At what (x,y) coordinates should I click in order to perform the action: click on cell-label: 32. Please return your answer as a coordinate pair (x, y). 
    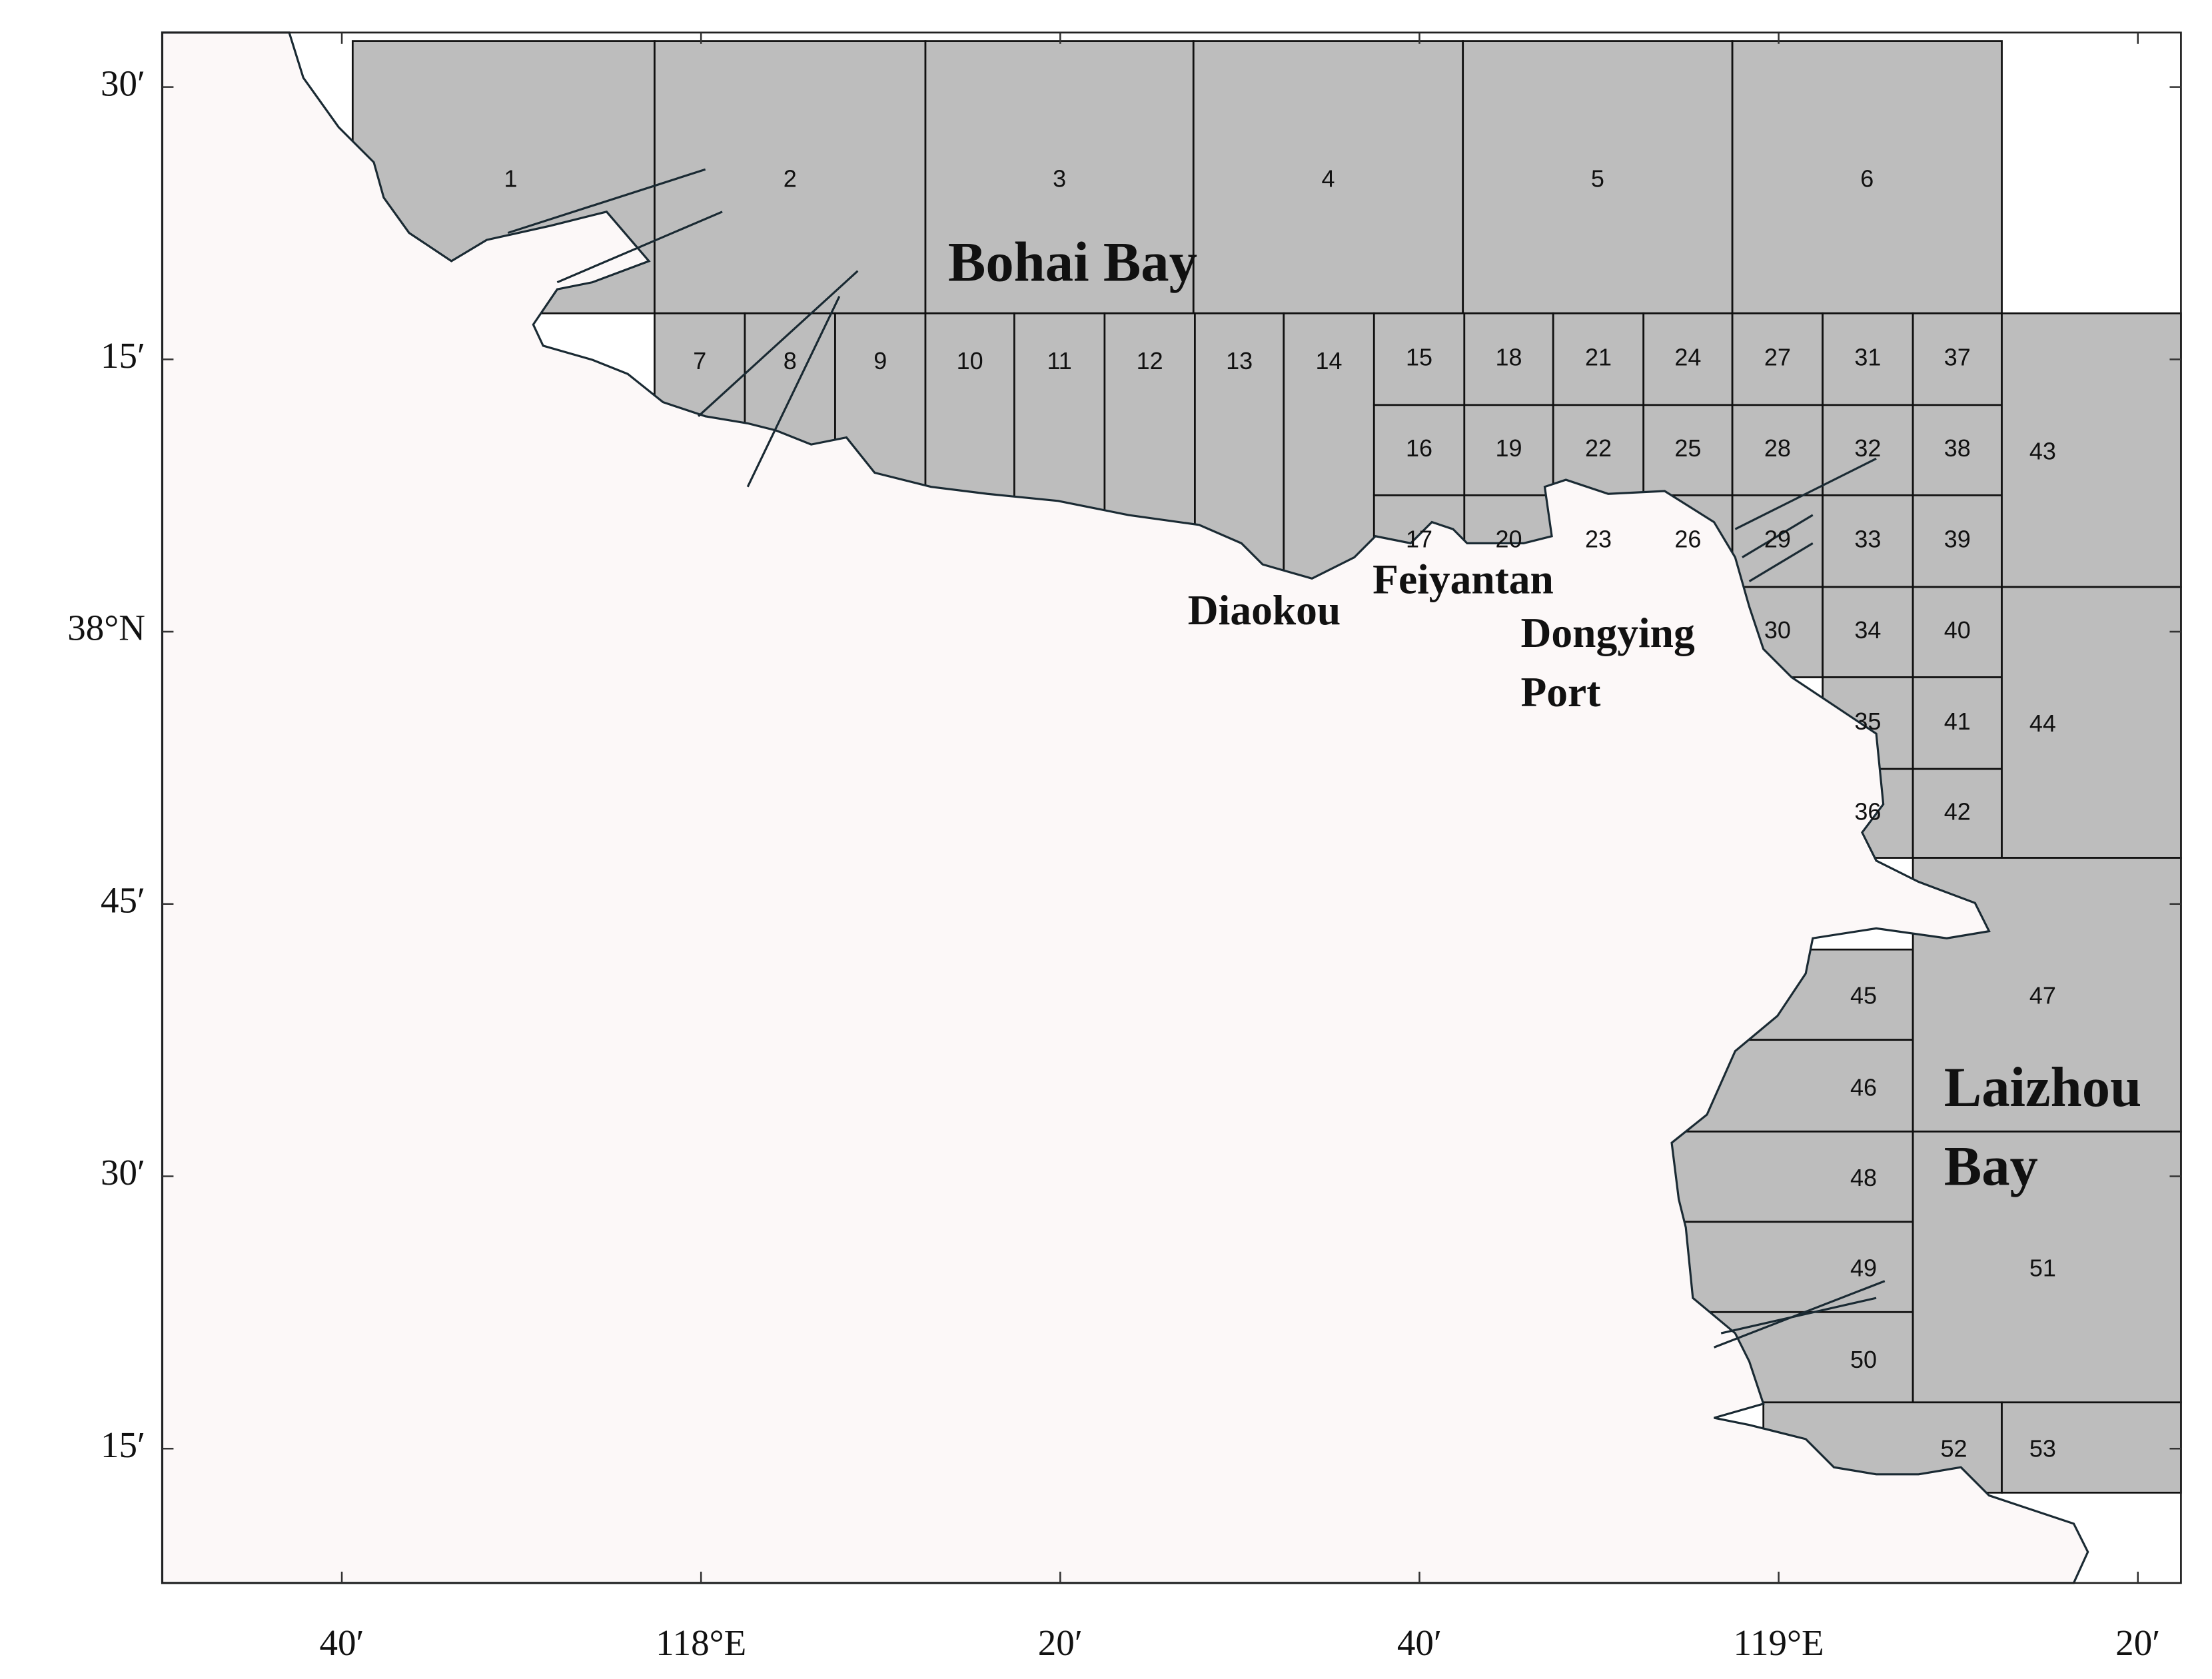
    Looking at the image, I should click on (1867, 448).